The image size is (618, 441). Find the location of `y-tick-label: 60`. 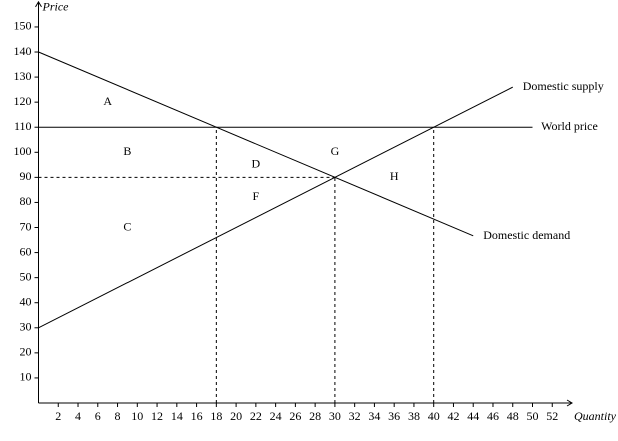

y-tick-label: 60 is located at coordinates (26, 251).